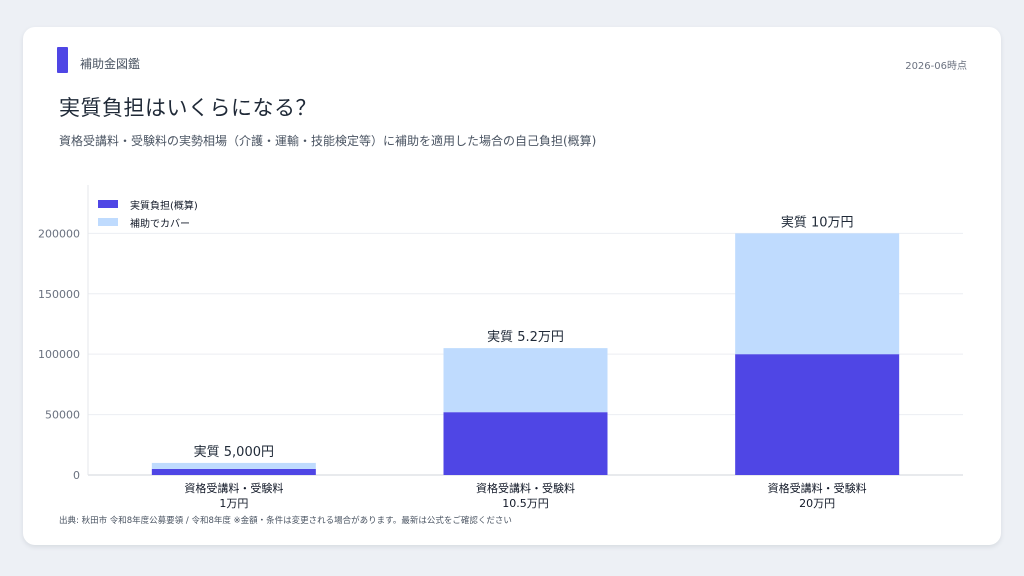  Describe the element at coordinates (233, 503) in the screenshot. I see `x-tick-label: 1万円` at that location.